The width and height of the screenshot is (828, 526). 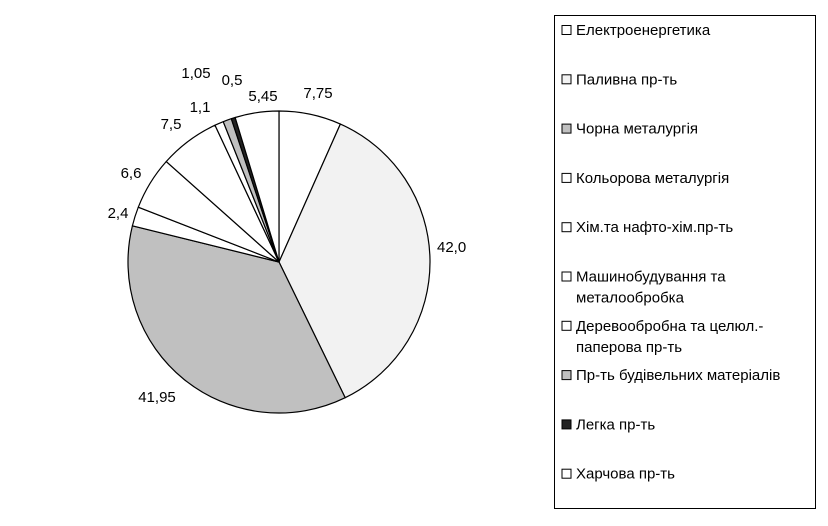 What do you see at coordinates (195, 73) in the screenshot?
I see `slice-value-label-8: 1,05` at bounding box center [195, 73].